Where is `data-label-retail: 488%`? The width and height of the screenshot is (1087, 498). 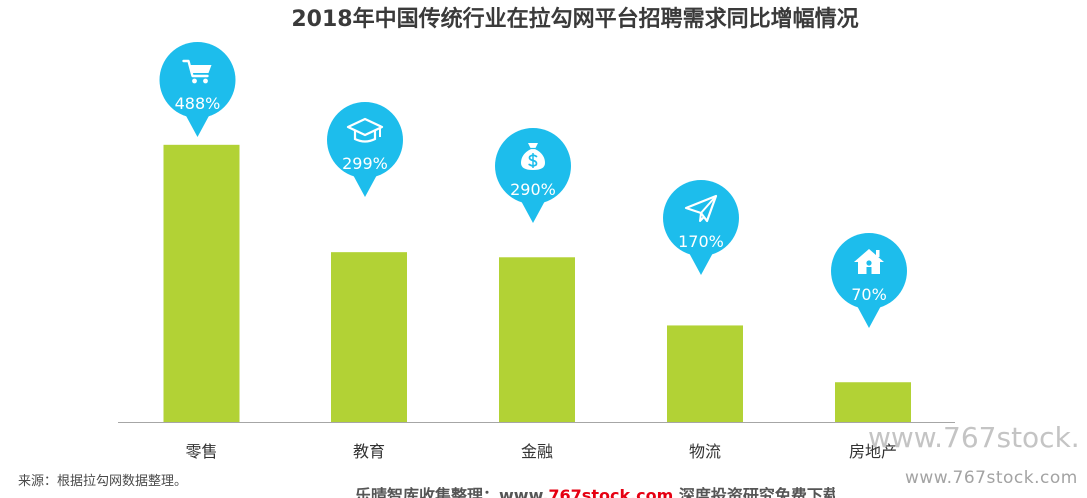 data-label-retail: 488% is located at coordinates (198, 103).